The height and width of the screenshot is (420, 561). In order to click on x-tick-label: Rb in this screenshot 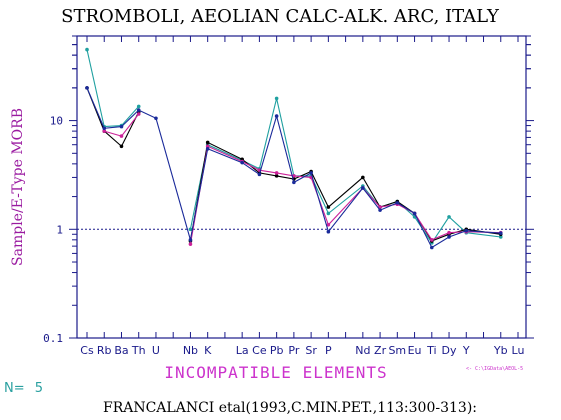, I will do `click(104, 350)`.